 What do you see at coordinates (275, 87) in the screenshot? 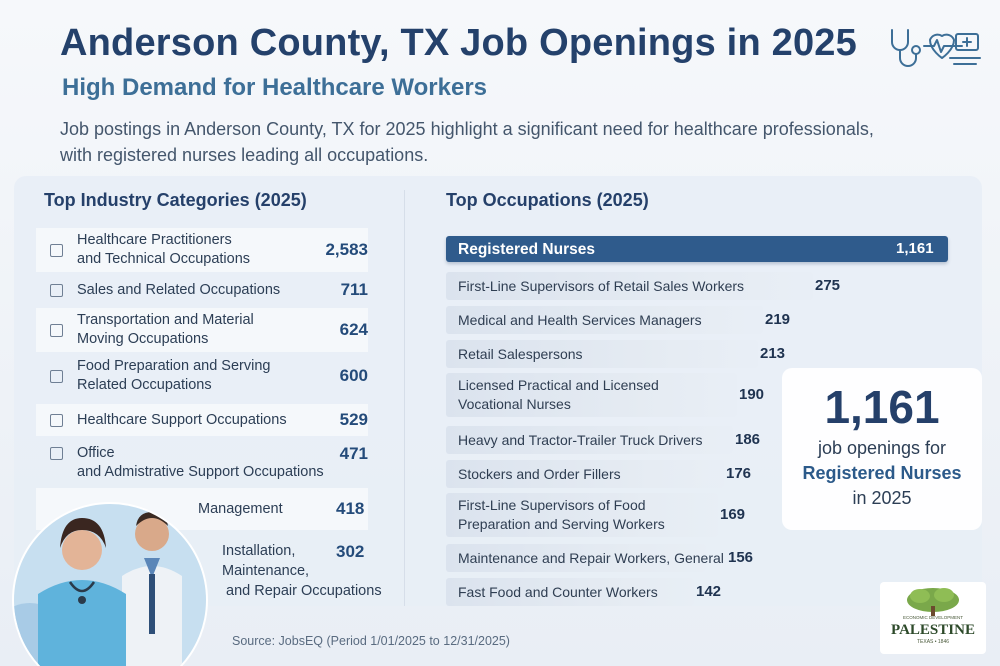
I see `page-subtitle: High Demand for Healthcare Workers` at bounding box center [275, 87].